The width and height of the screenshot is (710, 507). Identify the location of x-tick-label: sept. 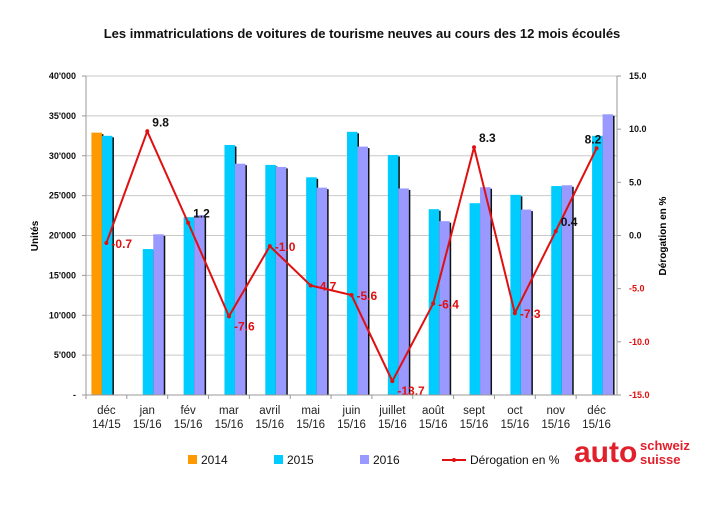
(474, 411).